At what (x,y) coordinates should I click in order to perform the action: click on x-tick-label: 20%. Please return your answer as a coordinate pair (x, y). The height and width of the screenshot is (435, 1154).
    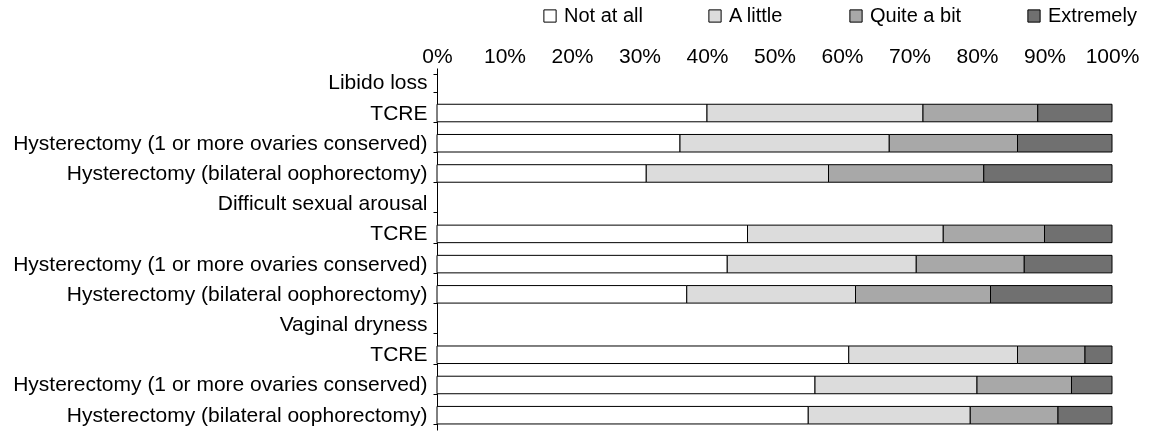
    Looking at the image, I should click on (572, 55).